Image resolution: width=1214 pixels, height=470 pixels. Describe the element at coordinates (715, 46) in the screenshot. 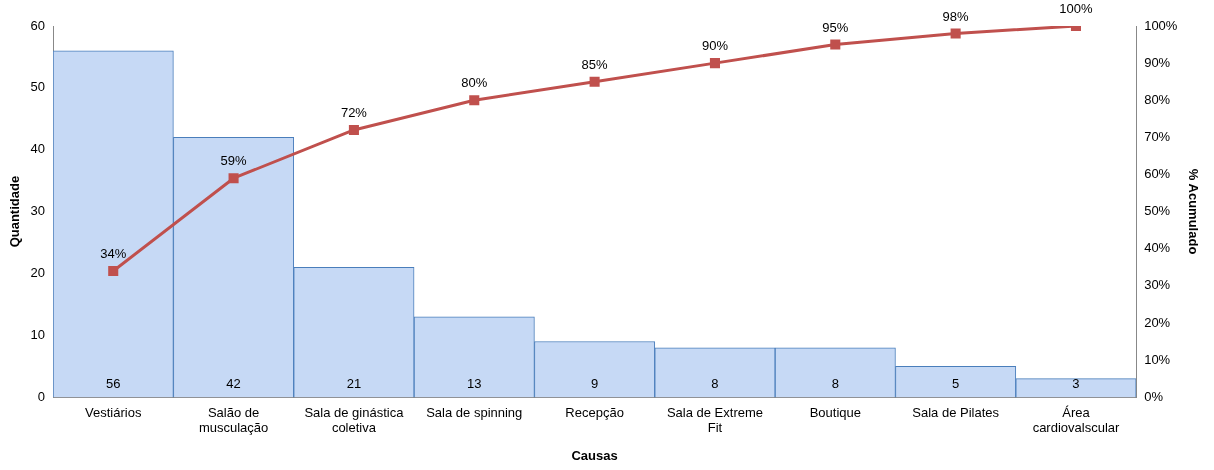

I see `data-label: 90%` at that location.